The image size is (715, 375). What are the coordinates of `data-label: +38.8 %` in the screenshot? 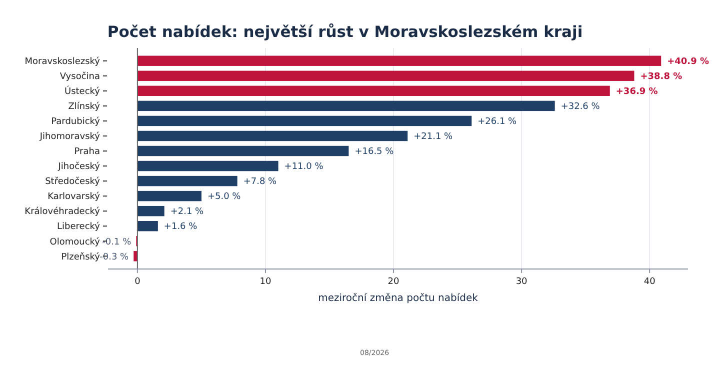 It's located at (661, 77).